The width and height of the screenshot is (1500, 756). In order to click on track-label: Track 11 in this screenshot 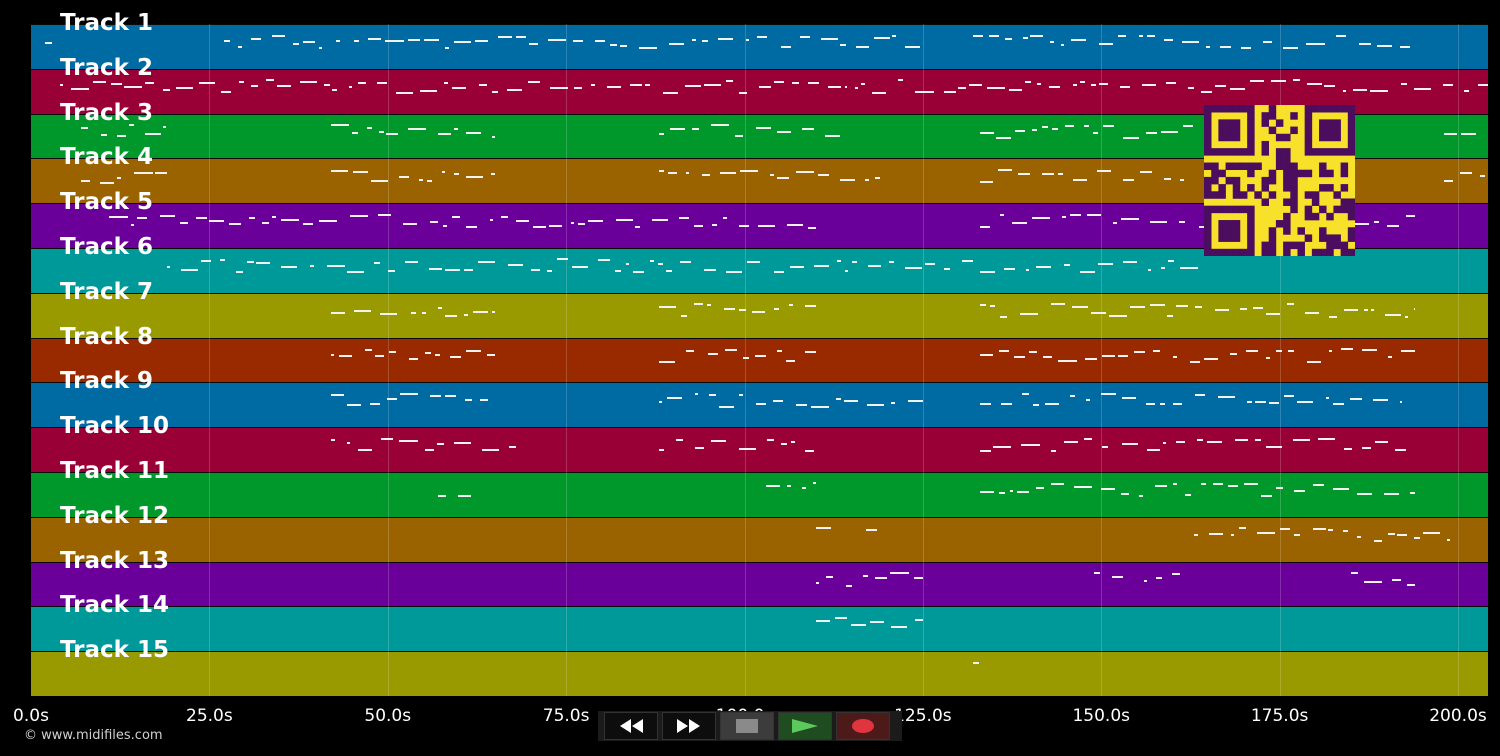, I will do `click(114, 471)`.